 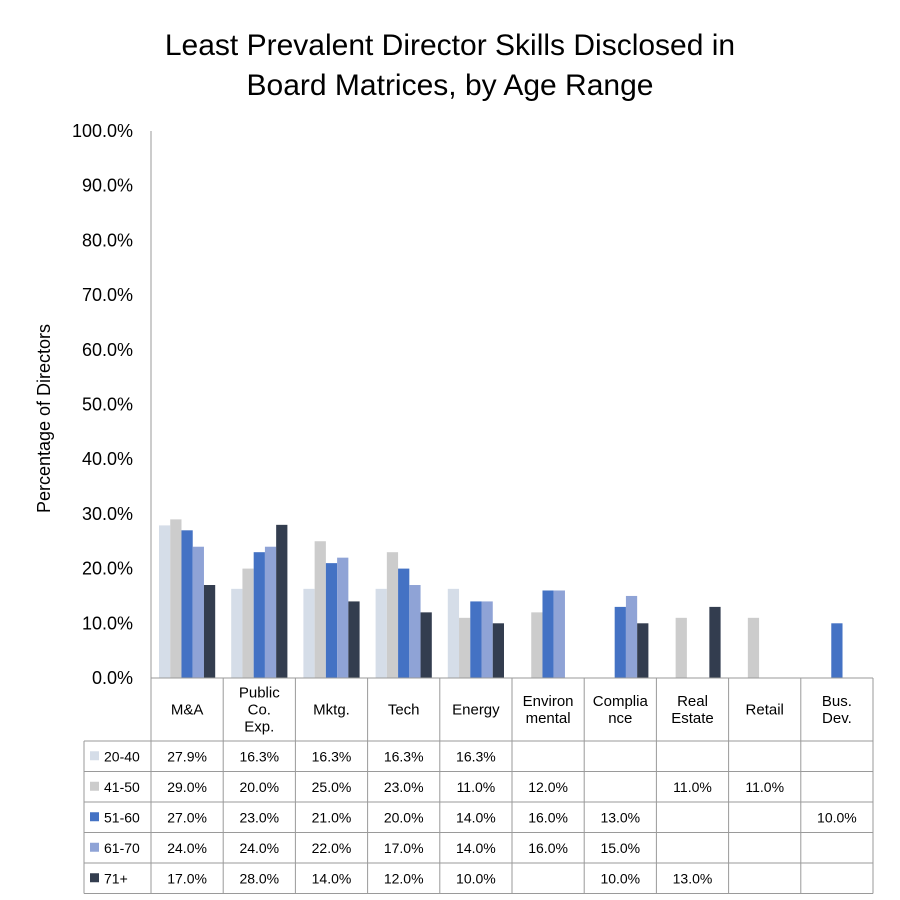 What do you see at coordinates (107, 623) in the screenshot?
I see `y-tick-label: 10.0%` at bounding box center [107, 623].